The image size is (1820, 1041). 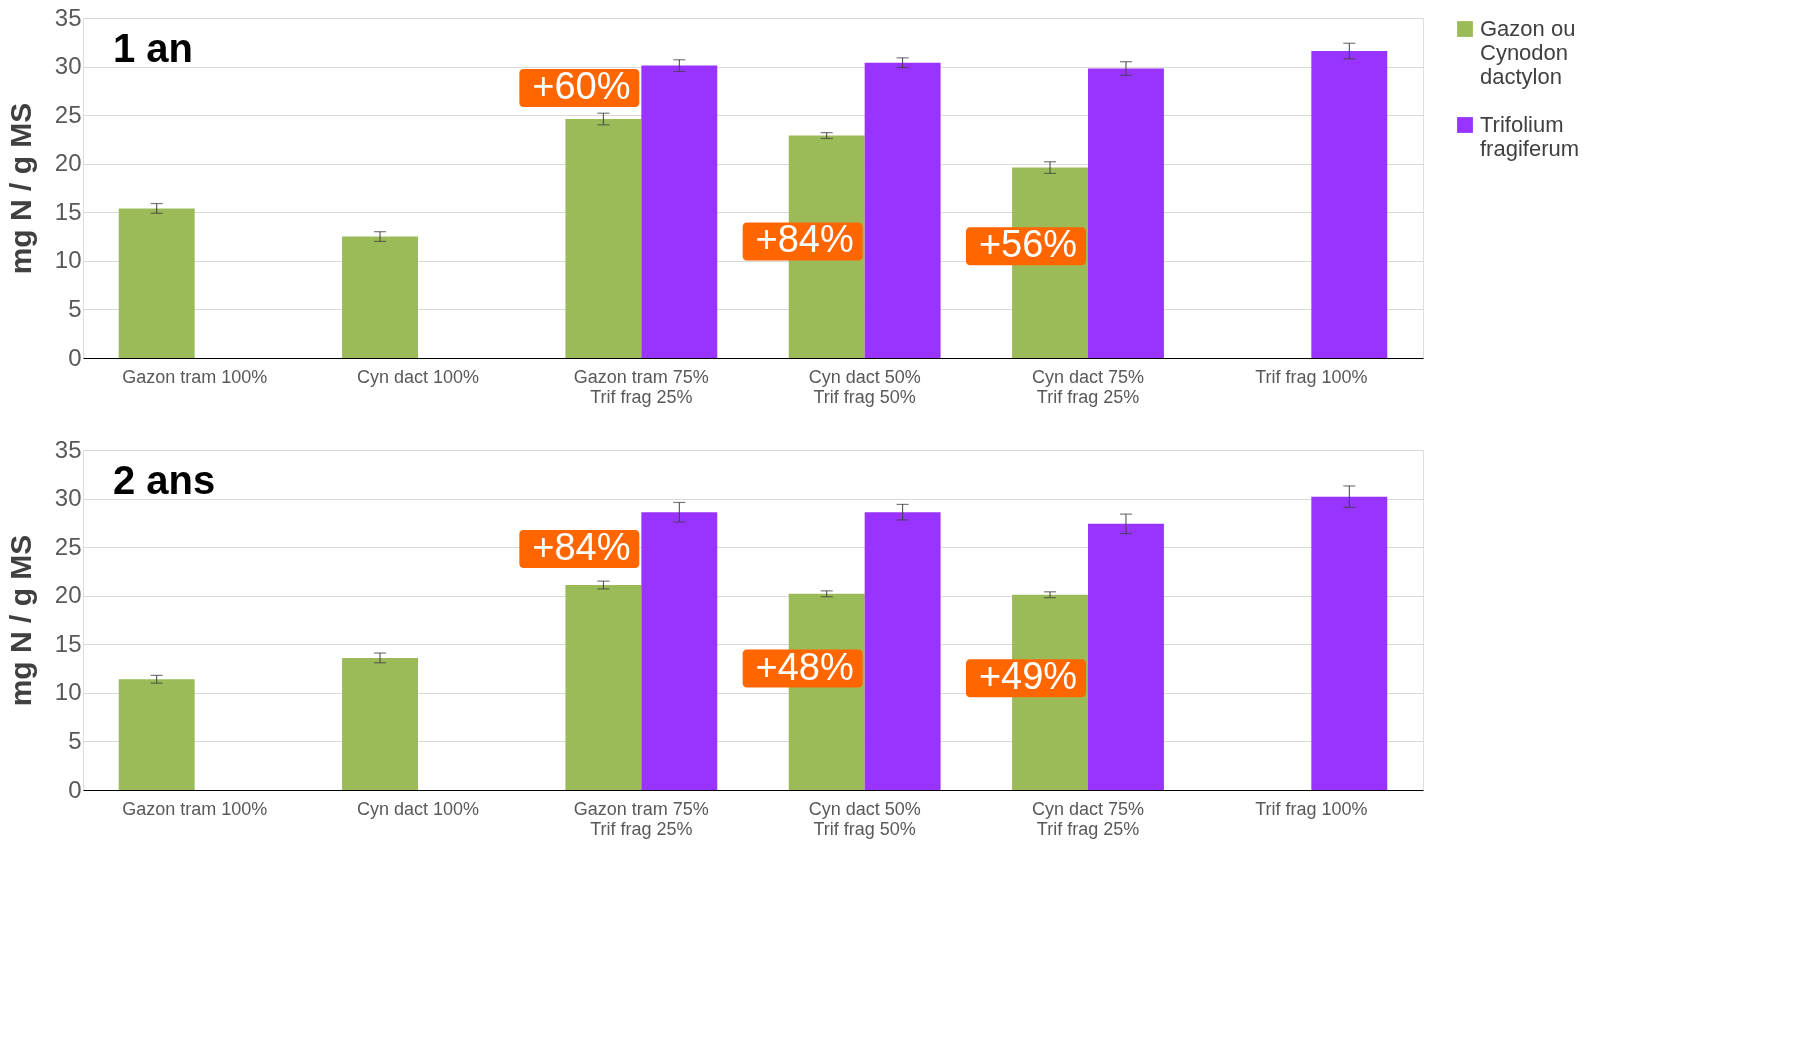 What do you see at coordinates (1028, 676) in the screenshot?
I see `annotation: +49%` at bounding box center [1028, 676].